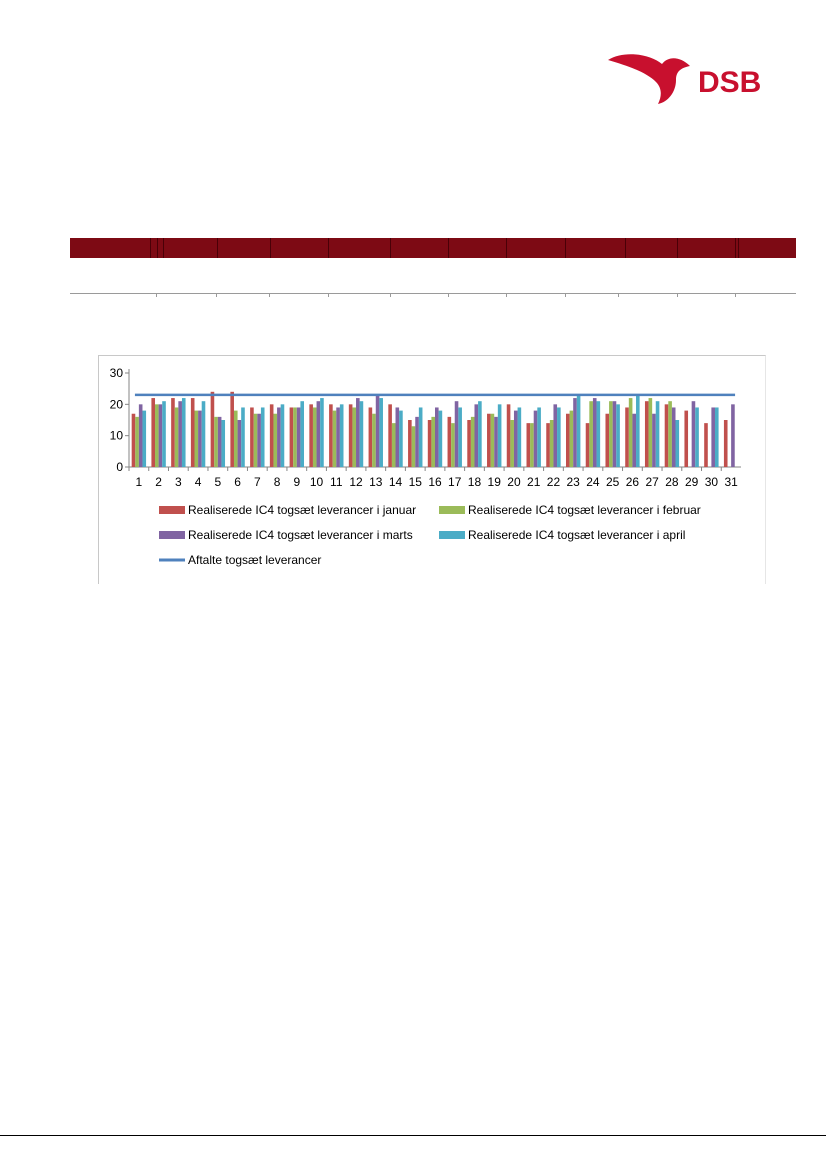  I want to click on dsb-logo: DSB, so click(684, 79).